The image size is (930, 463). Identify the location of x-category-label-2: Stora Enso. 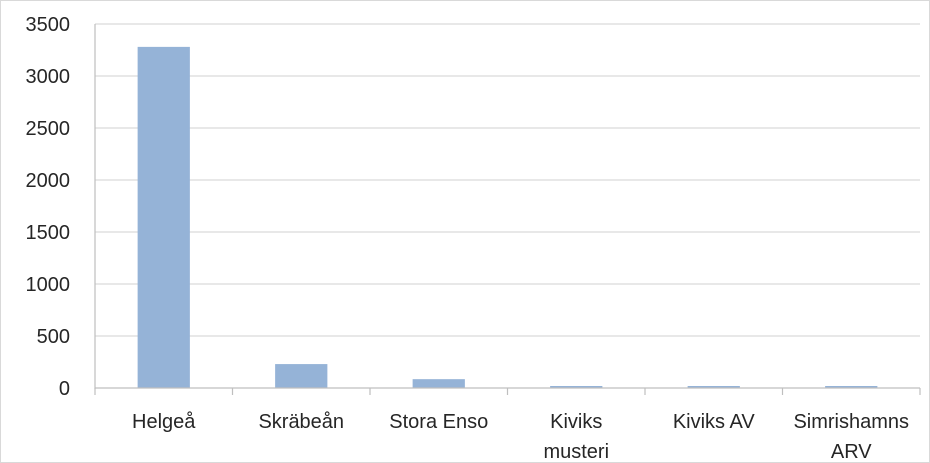
(438, 422).